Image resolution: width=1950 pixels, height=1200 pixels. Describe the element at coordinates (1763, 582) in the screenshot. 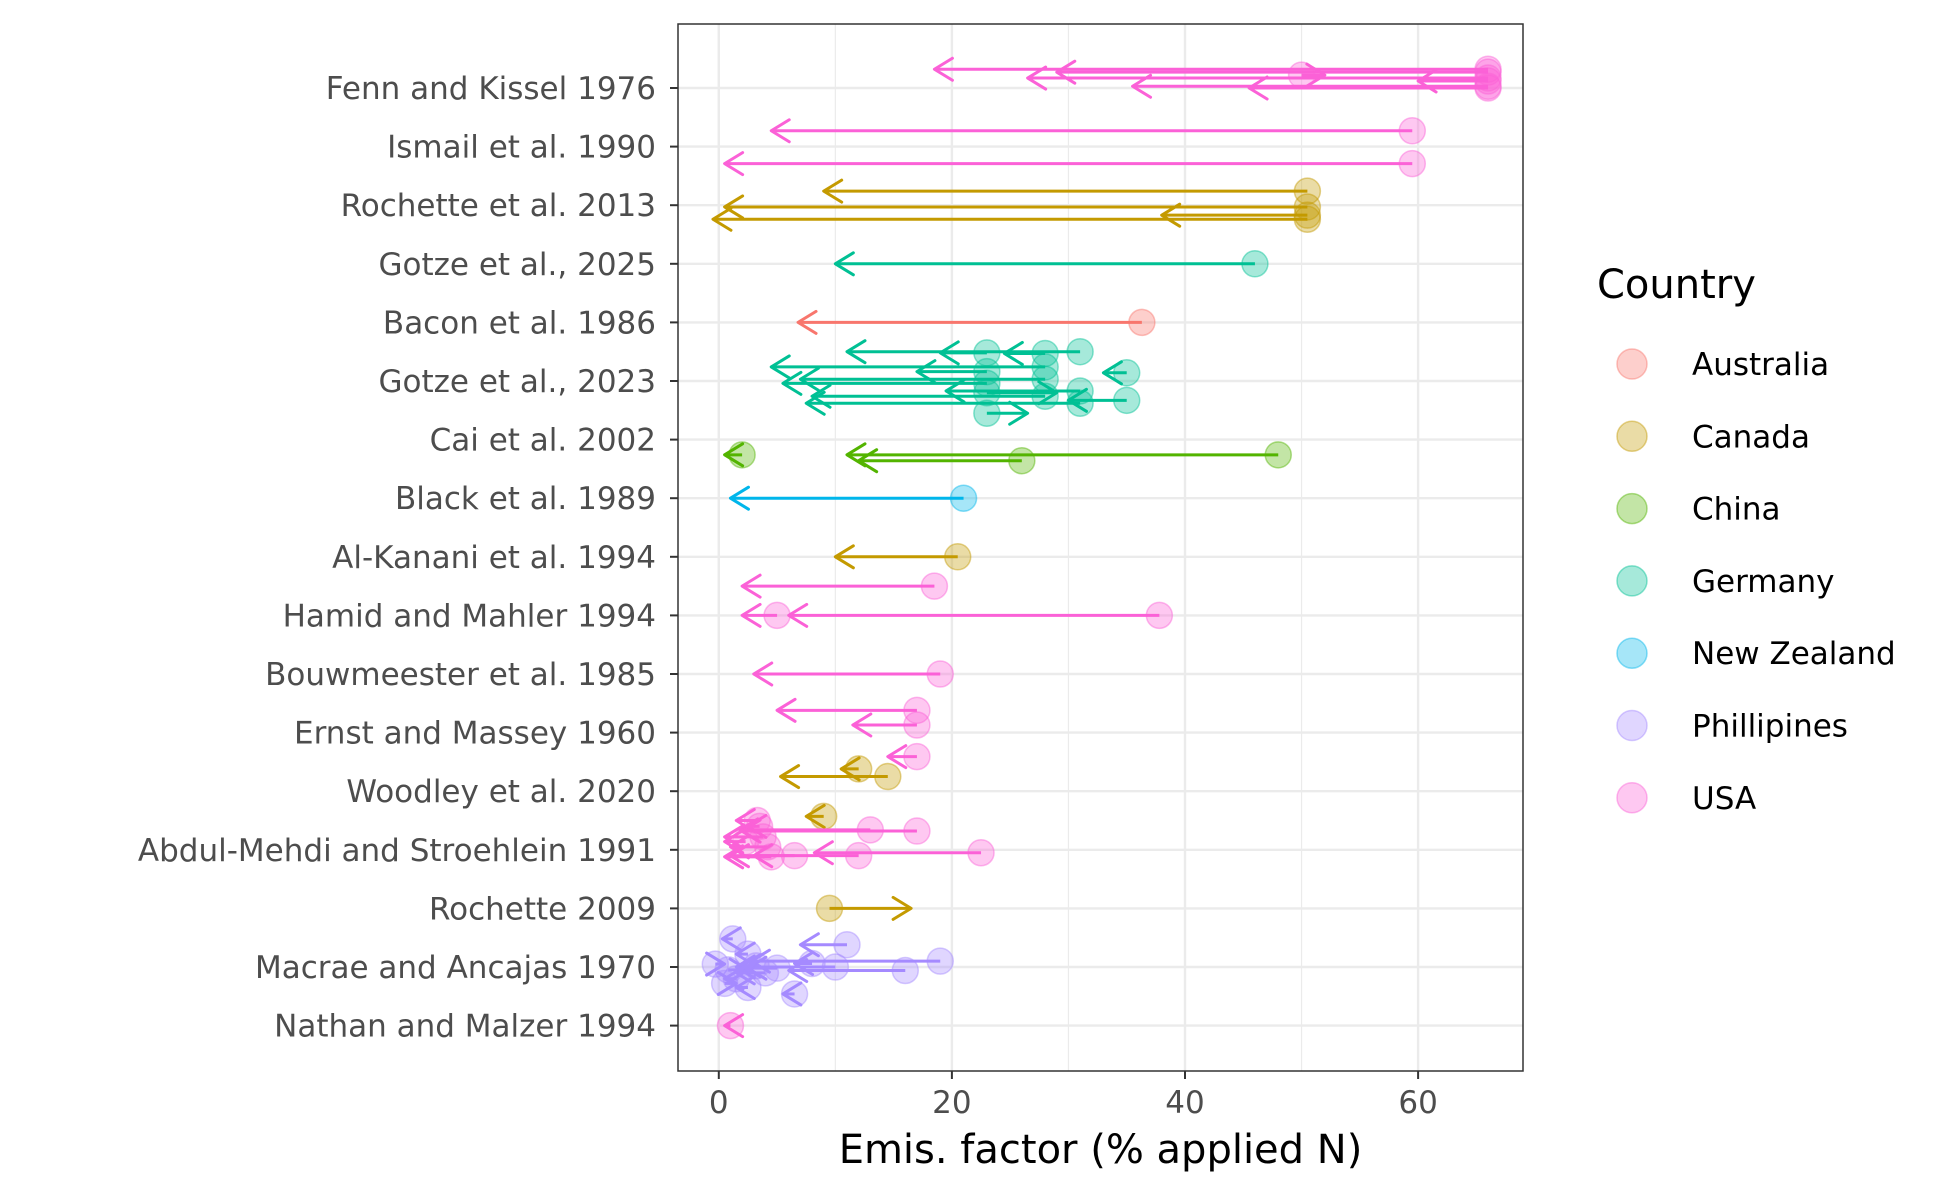

I see `legend-label: Germany` at that location.